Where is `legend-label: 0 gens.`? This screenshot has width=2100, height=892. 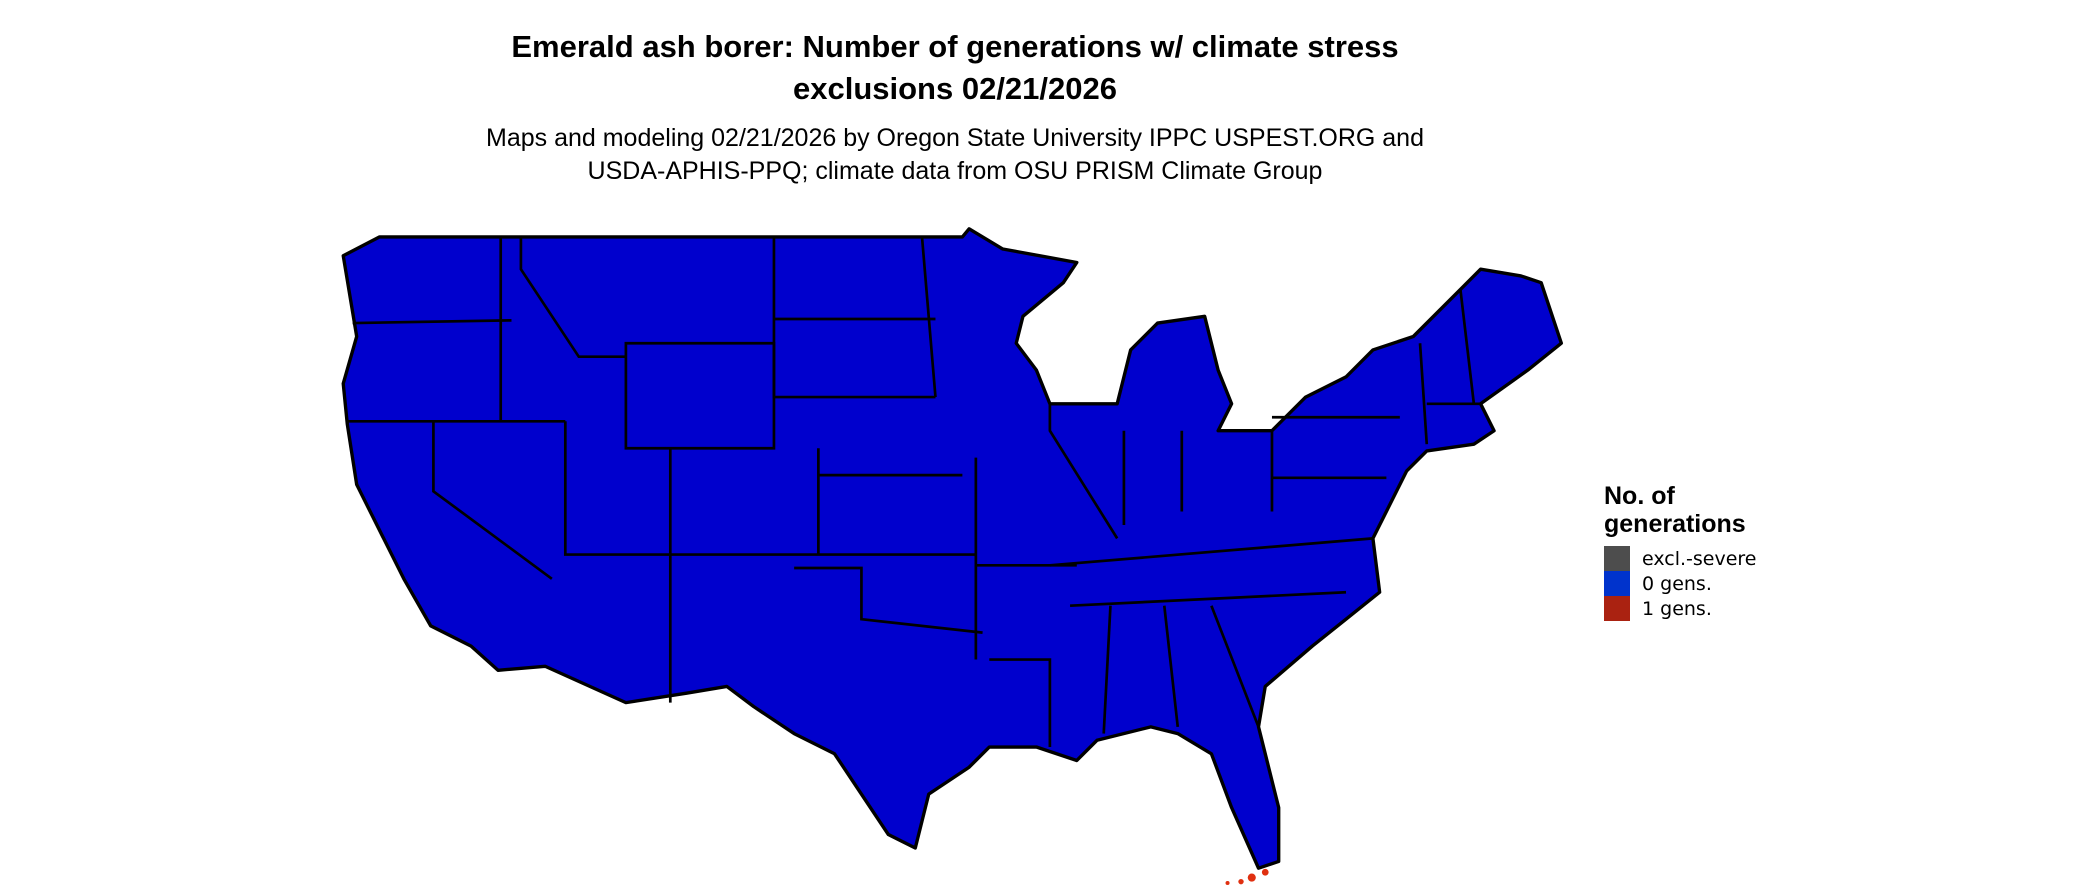 legend-label: 0 gens. is located at coordinates (1677, 583).